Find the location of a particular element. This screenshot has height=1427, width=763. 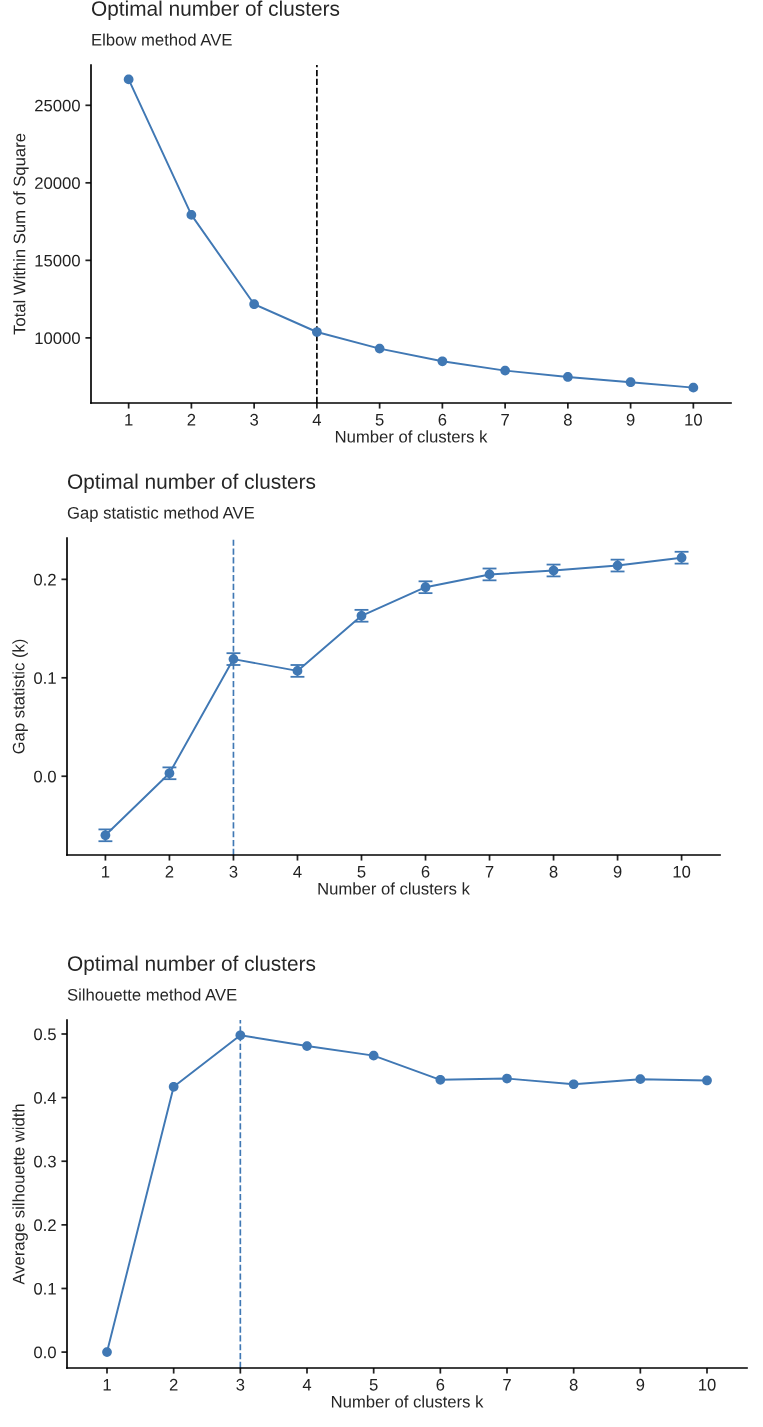

y-axis-title: Gap statistic (k) is located at coordinates (20, 696).